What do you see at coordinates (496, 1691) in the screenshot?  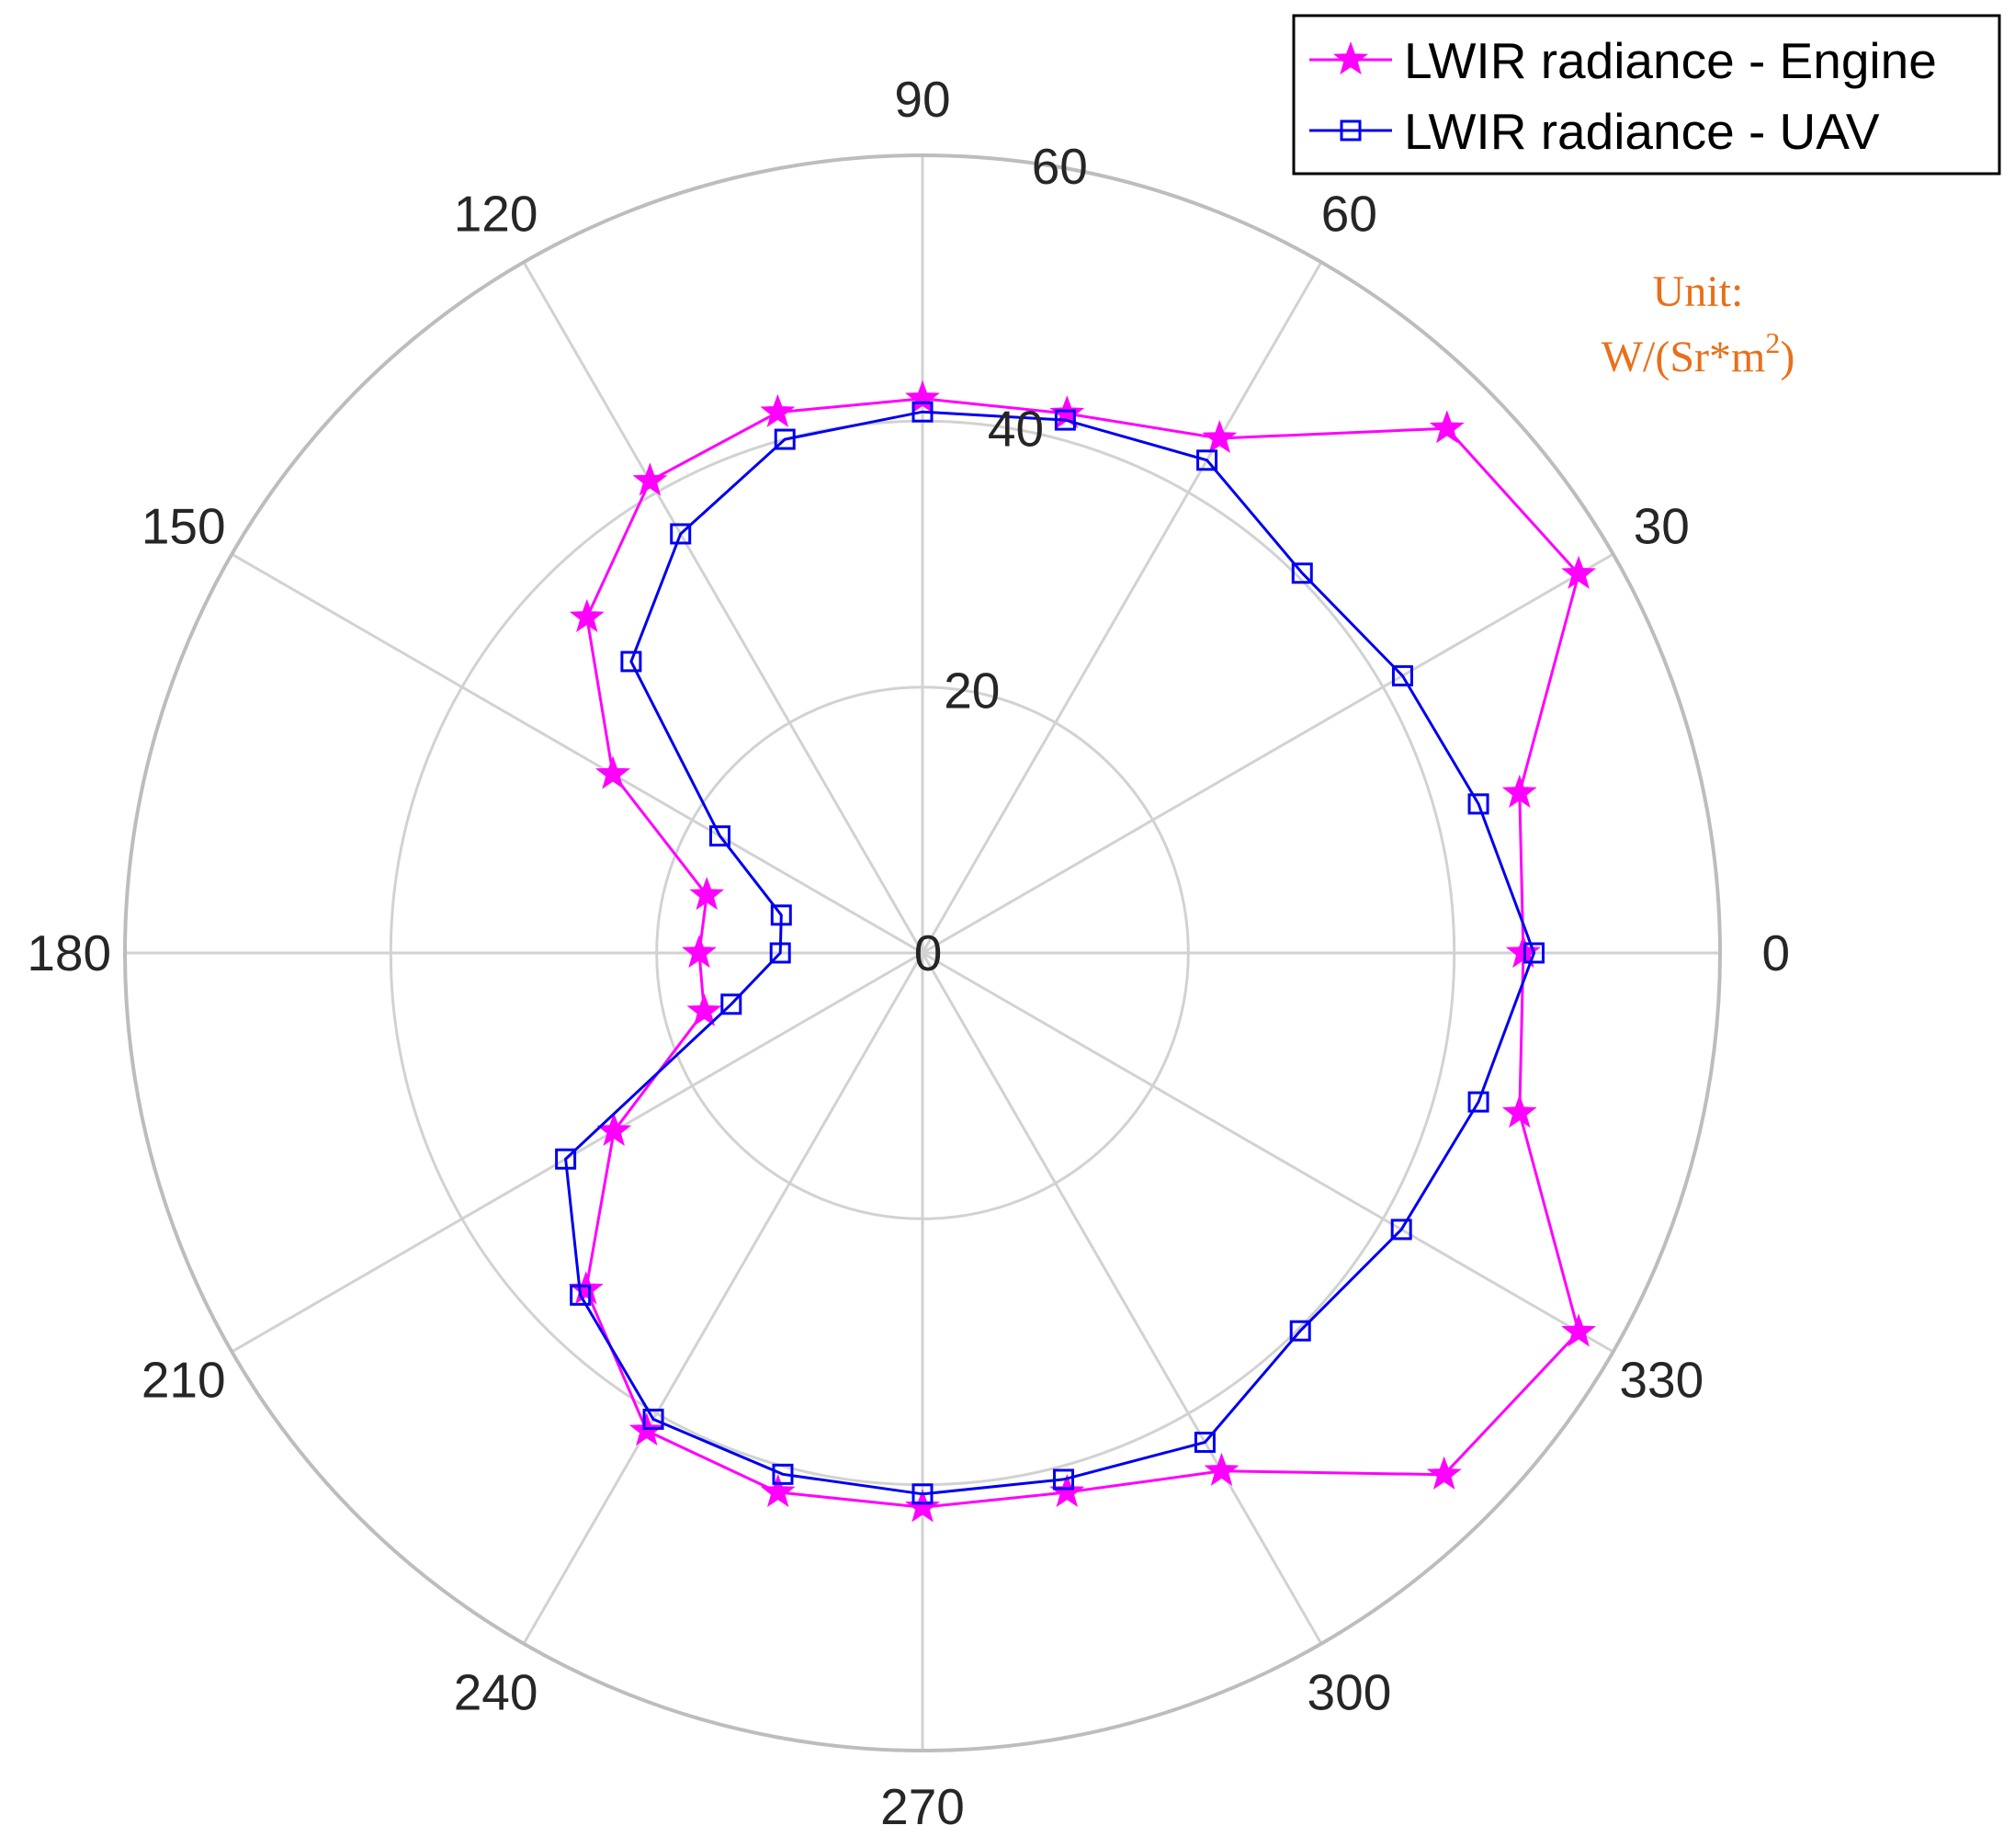 I see `theta-tick-label: 240` at bounding box center [496, 1691].